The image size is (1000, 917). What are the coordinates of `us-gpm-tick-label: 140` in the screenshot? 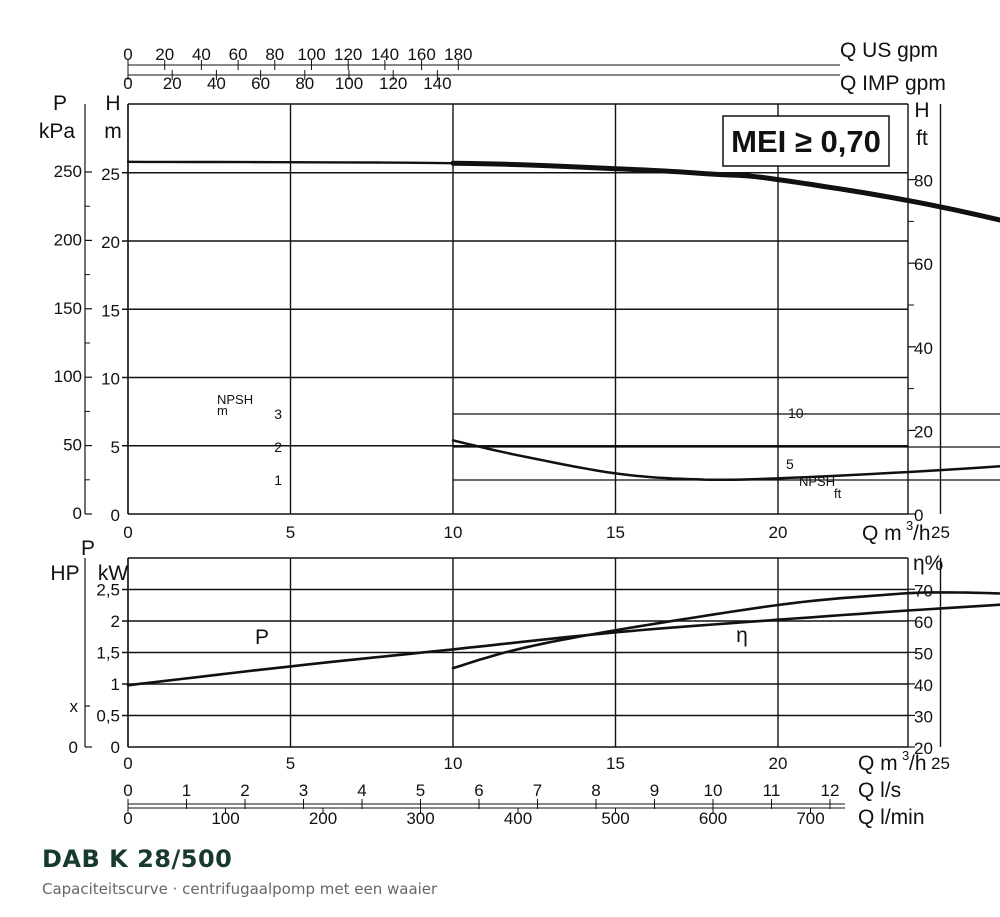 It's located at (385, 54).